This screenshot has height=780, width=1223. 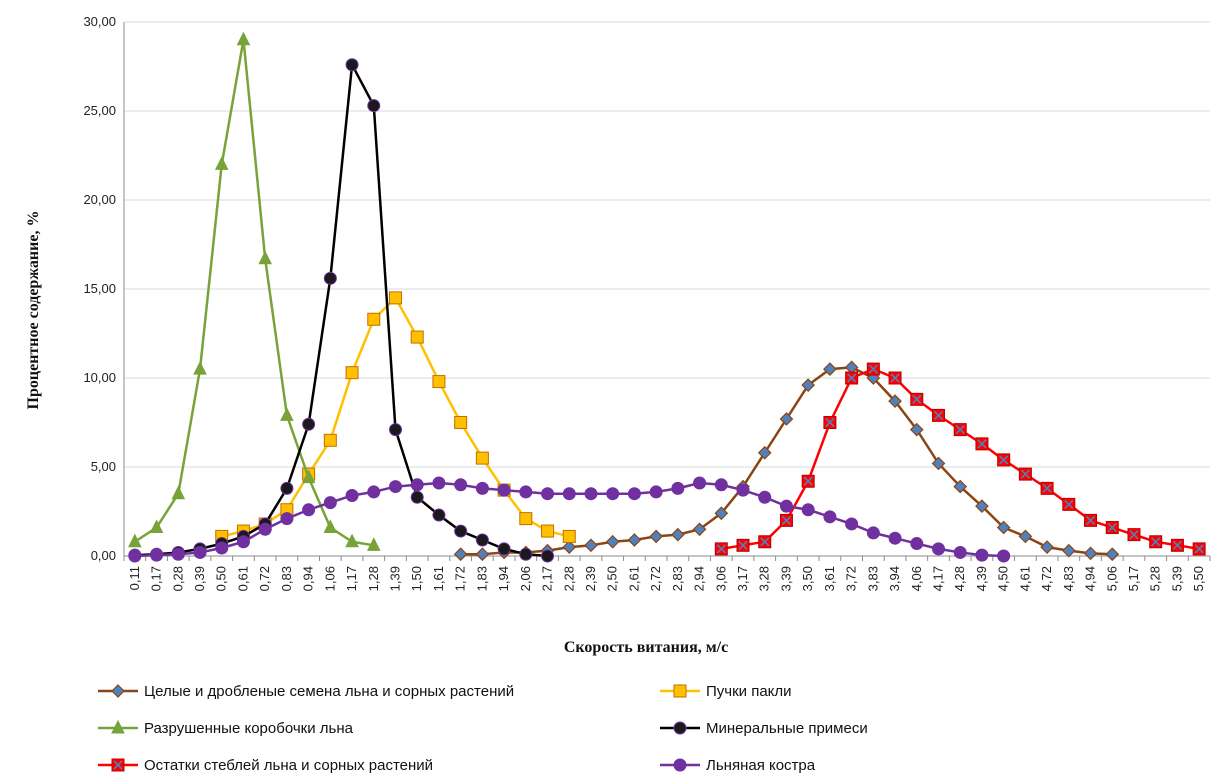 What do you see at coordinates (677, 578) in the screenshot?
I see `x-tick-label: 2,83` at bounding box center [677, 578].